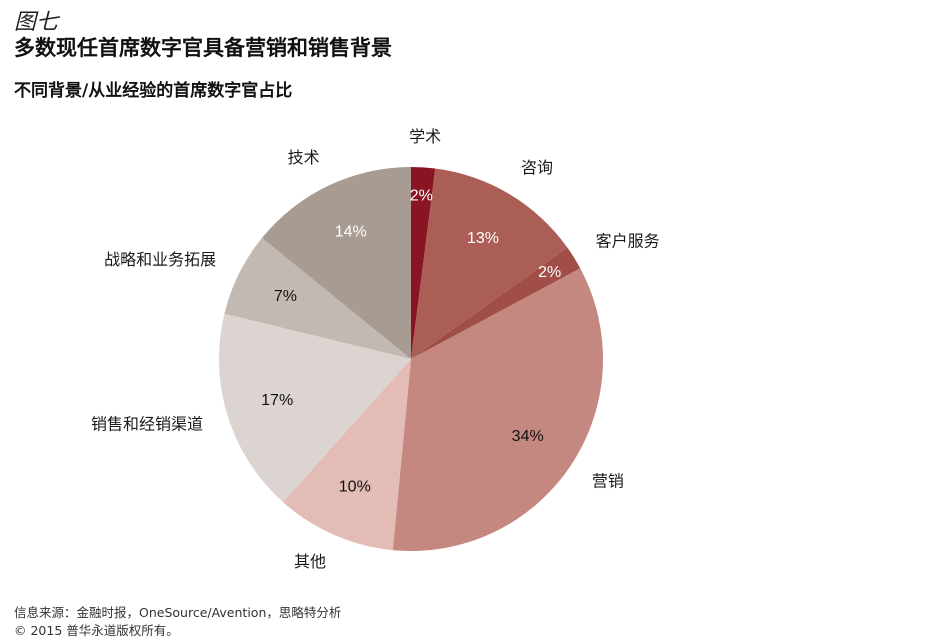 The image size is (930, 640). What do you see at coordinates (608, 480) in the screenshot?
I see `category-label-slice-3: 营销` at bounding box center [608, 480].